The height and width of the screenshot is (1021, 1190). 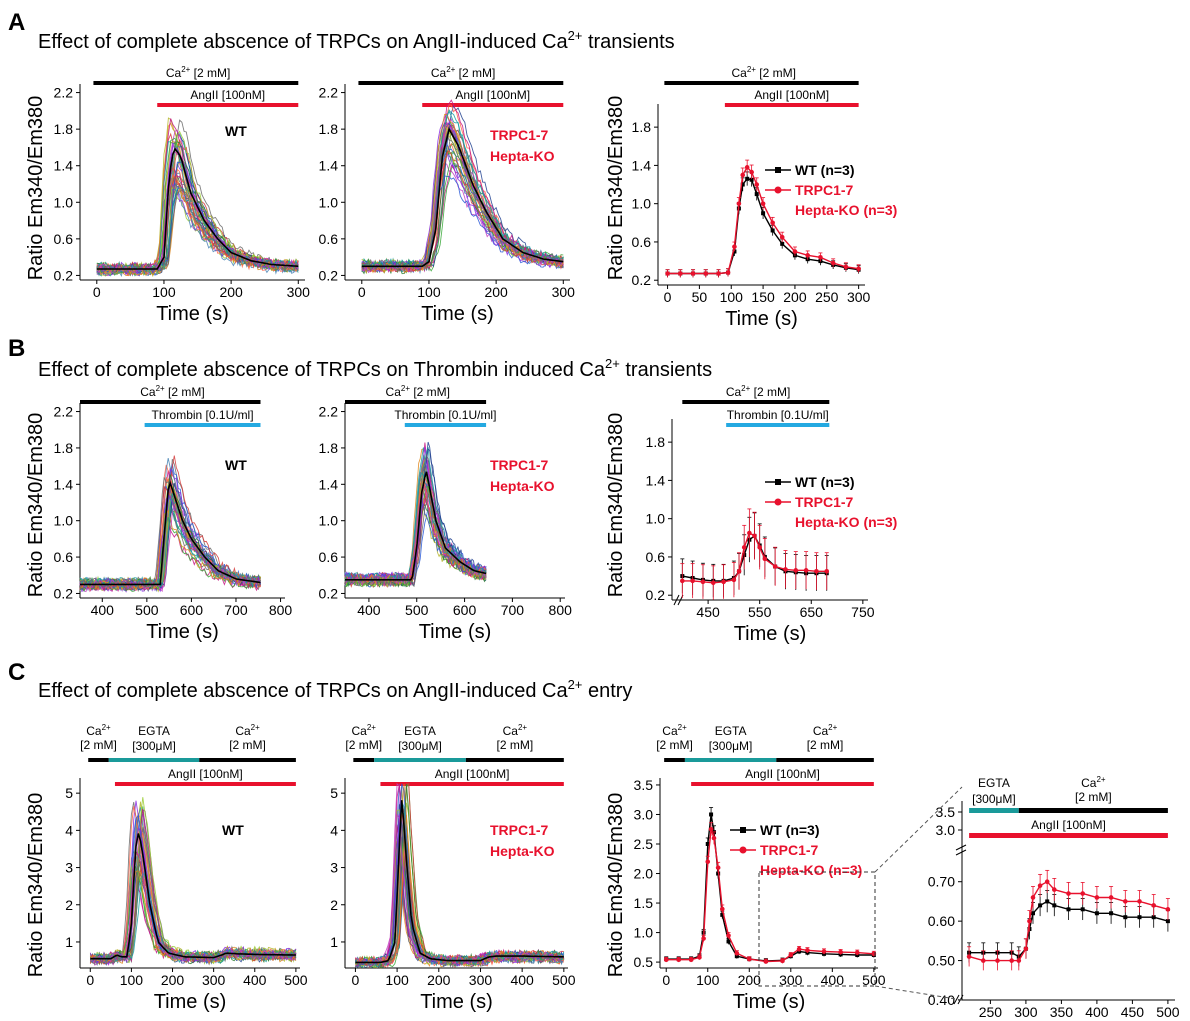 What do you see at coordinates (16, 348) in the screenshot?
I see `section-b-letter: B` at bounding box center [16, 348].